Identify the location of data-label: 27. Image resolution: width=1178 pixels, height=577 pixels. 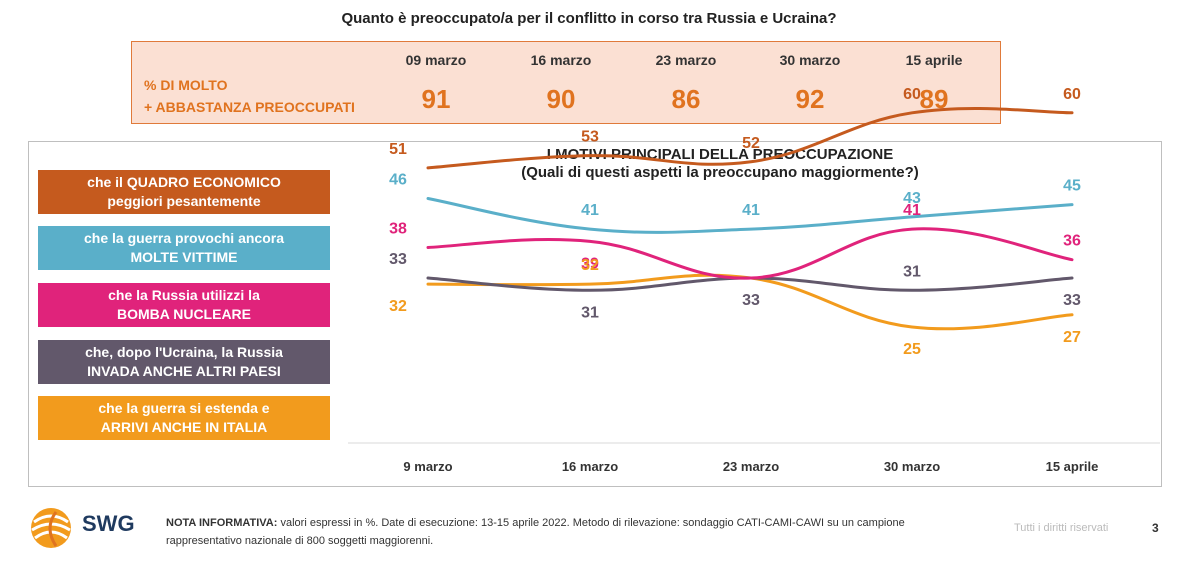
(1072, 337).